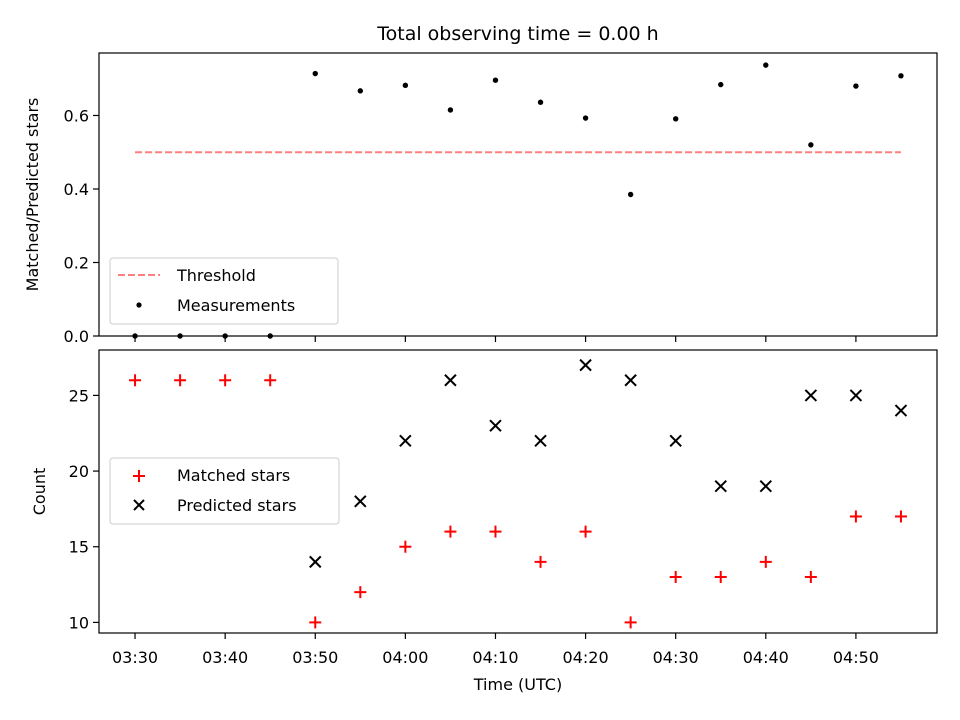 The height and width of the screenshot is (720, 960). Describe the element at coordinates (76, 336) in the screenshot. I see `top-y-tick-label: 0.0` at that location.